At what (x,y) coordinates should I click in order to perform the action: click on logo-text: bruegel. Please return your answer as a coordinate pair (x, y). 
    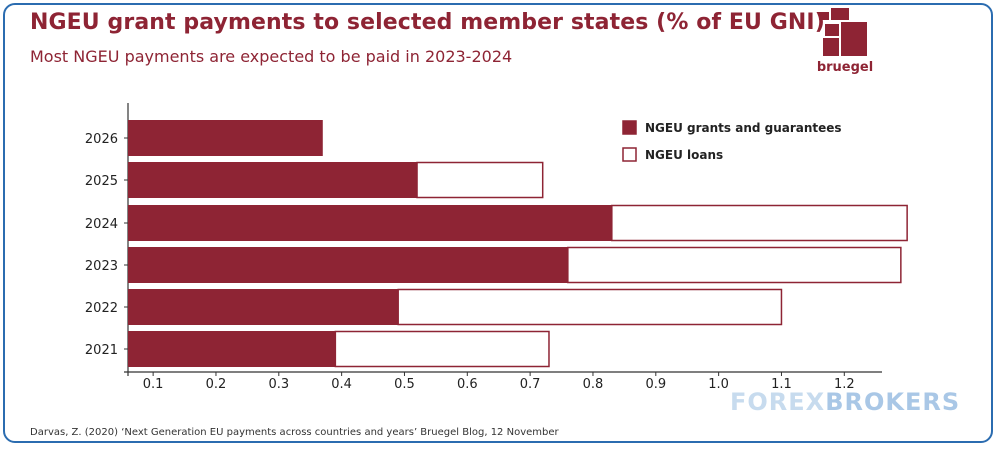
    Looking at the image, I should click on (845, 67).